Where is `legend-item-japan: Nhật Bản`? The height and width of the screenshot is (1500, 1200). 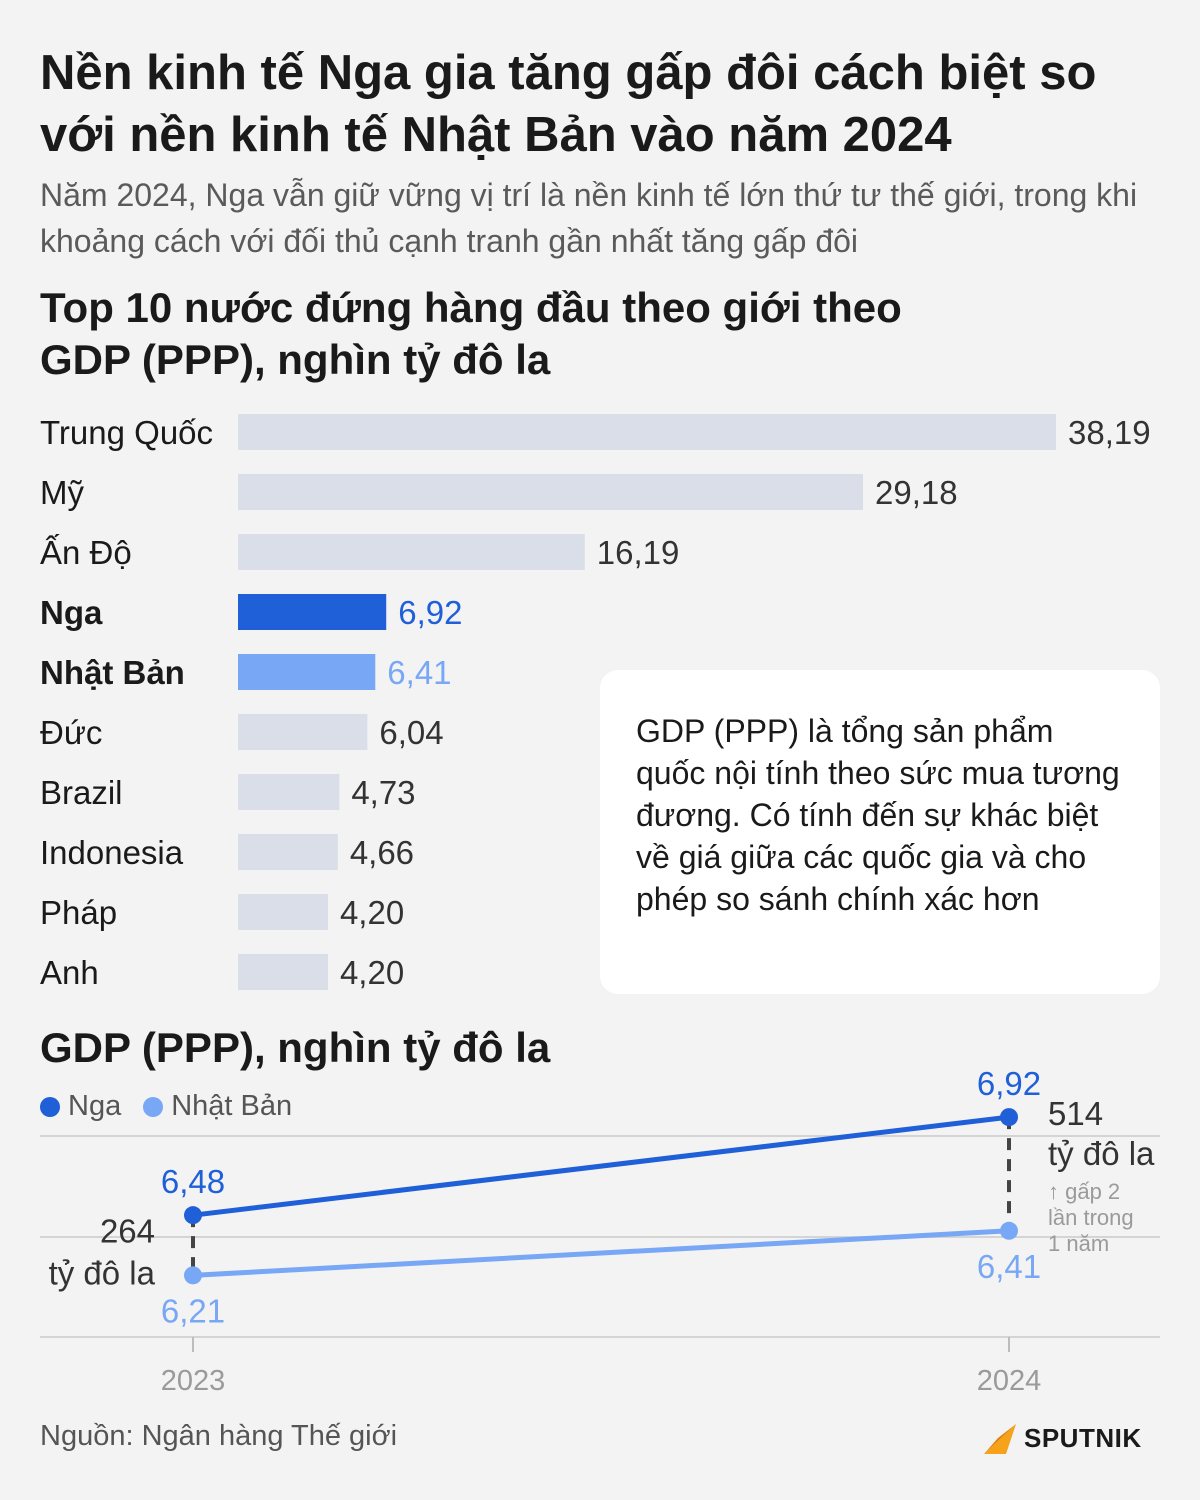 legend-item-japan: Nhật Bản is located at coordinates (217, 1106).